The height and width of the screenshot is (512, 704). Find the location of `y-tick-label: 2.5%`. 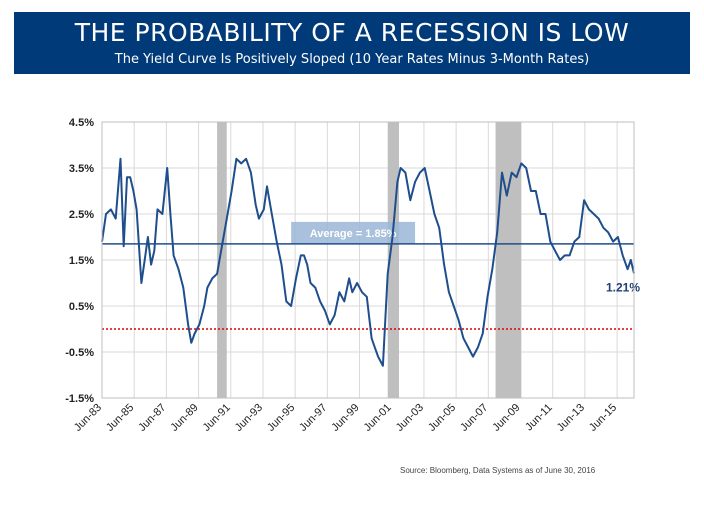

y-tick-label: 2.5% is located at coordinates (81, 215).